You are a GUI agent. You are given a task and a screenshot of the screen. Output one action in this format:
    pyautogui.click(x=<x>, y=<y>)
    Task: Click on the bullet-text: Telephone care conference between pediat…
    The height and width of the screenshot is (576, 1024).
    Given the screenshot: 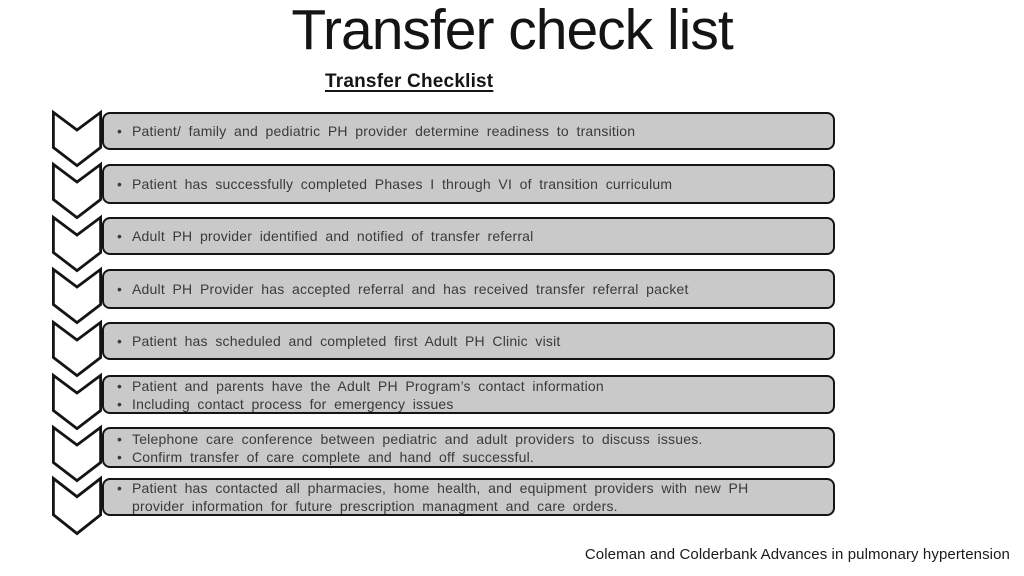 What is the action you would take?
    pyautogui.click(x=417, y=438)
    